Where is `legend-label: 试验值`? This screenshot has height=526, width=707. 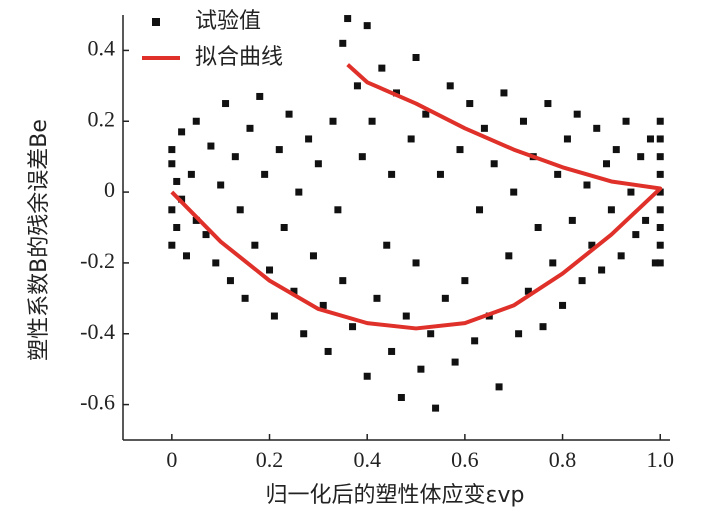 legend-label: 试验值 is located at coordinates (228, 21).